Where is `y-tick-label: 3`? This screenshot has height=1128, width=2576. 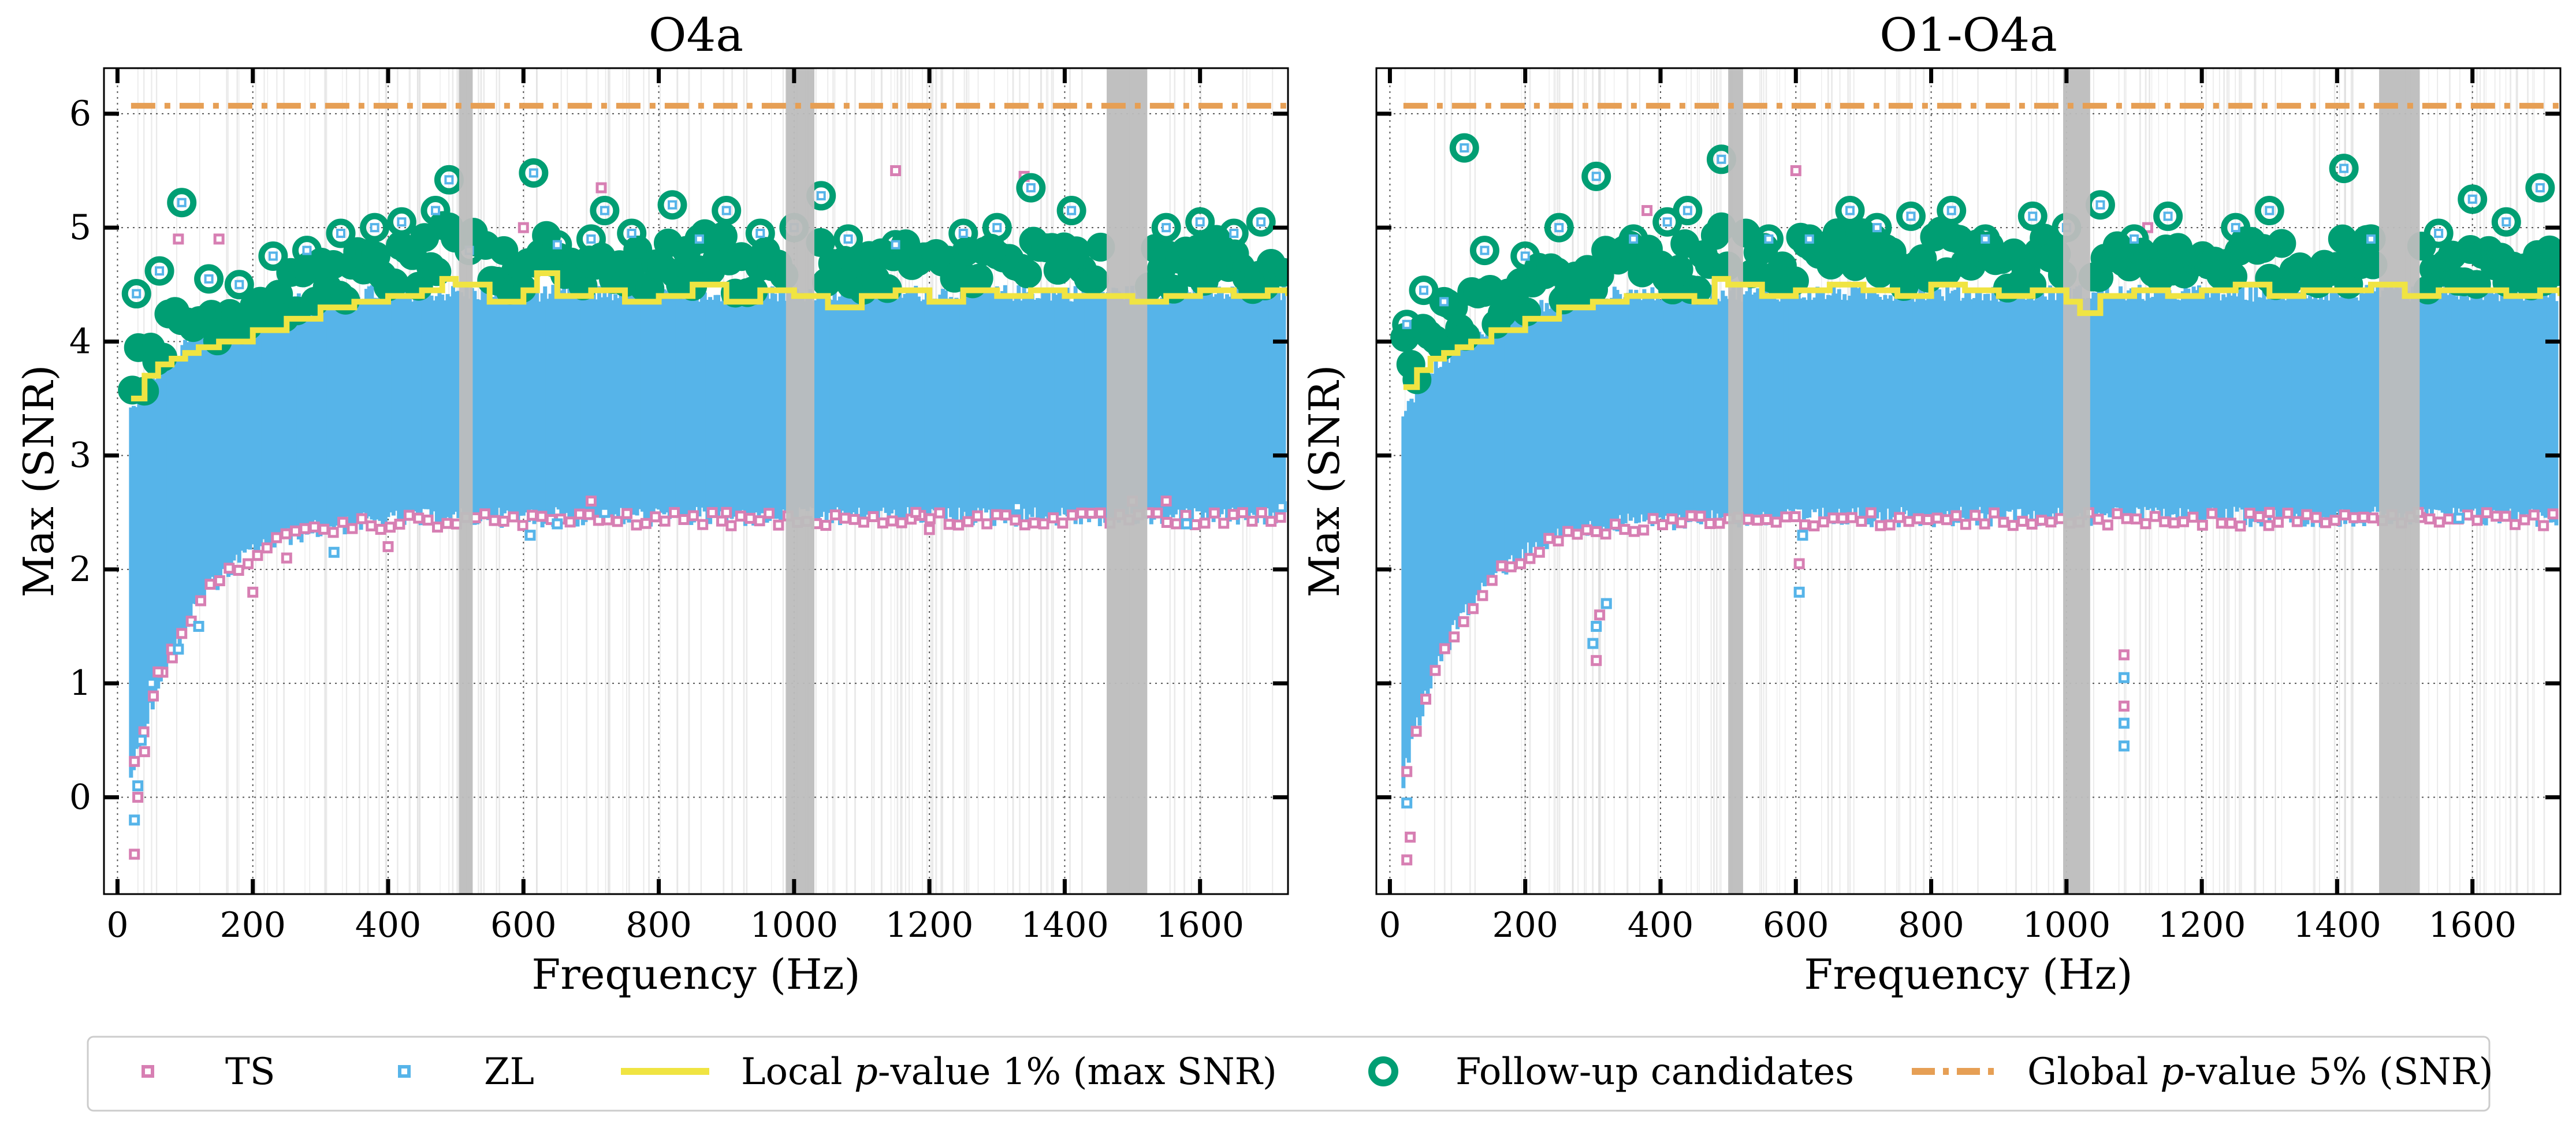 y-tick-label: 3 is located at coordinates (80, 455).